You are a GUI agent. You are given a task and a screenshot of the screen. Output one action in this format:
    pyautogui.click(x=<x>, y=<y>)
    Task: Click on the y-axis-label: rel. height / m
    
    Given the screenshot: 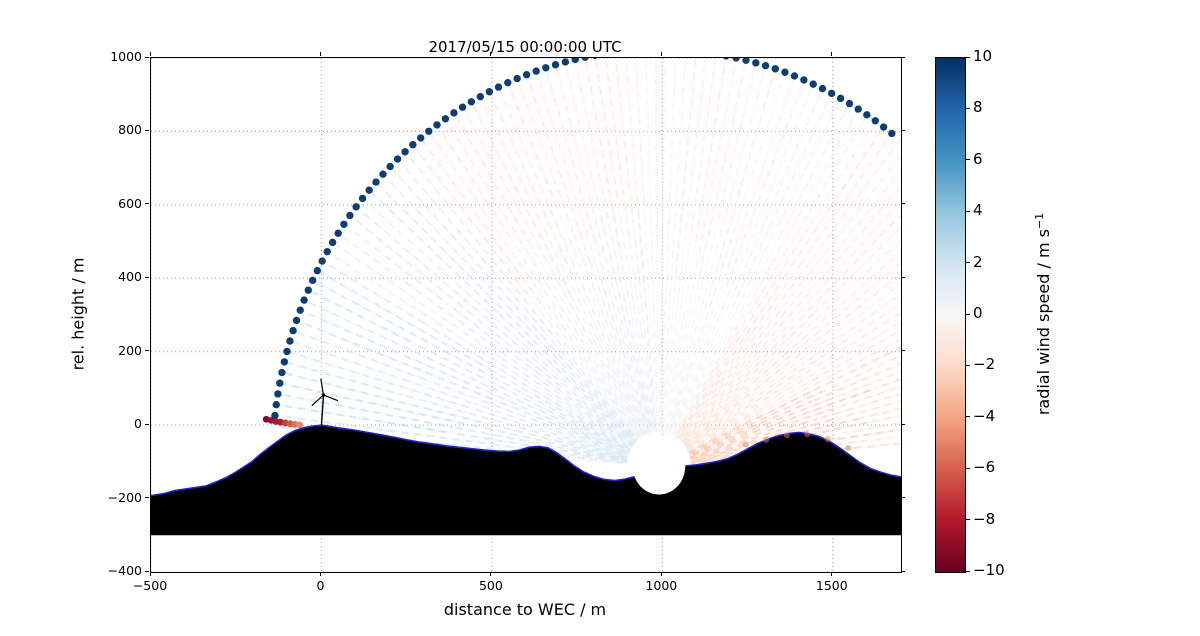 What is the action you would take?
    pyautogui.click(x=78, y=314)
    